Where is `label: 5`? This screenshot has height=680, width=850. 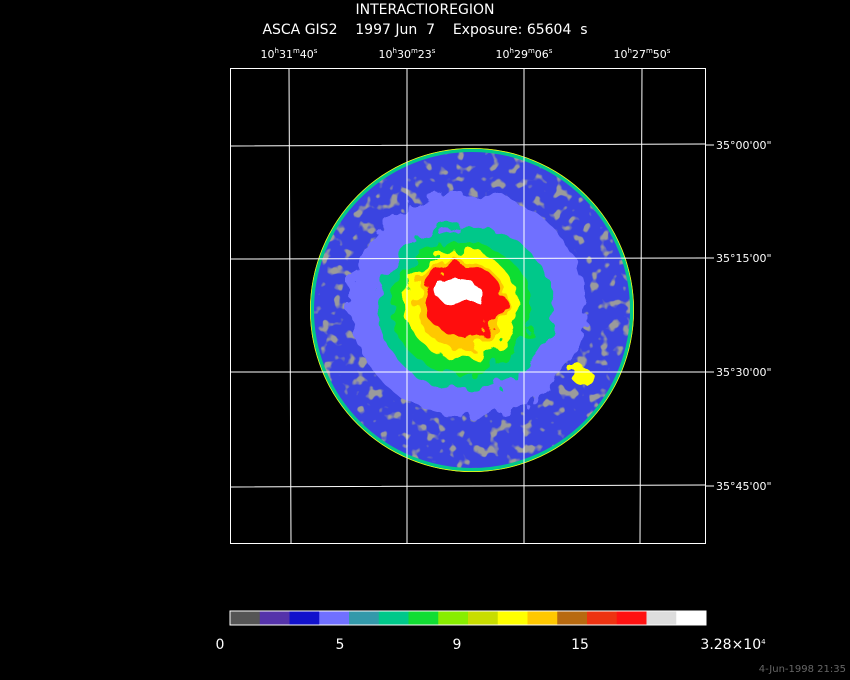
label: 5 is located at coordinates (340, 645).